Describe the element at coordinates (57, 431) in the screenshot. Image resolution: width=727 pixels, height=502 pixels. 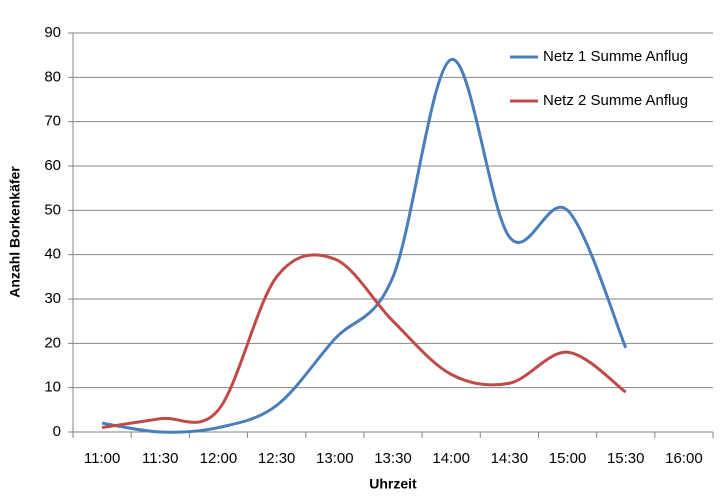
I see `y-tick-label: 0` at that location.